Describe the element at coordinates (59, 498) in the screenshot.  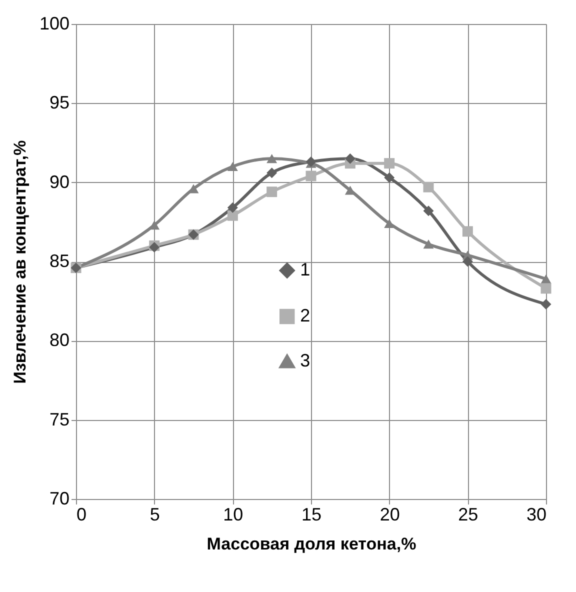
I see `y-tick-label: 70` at that location.